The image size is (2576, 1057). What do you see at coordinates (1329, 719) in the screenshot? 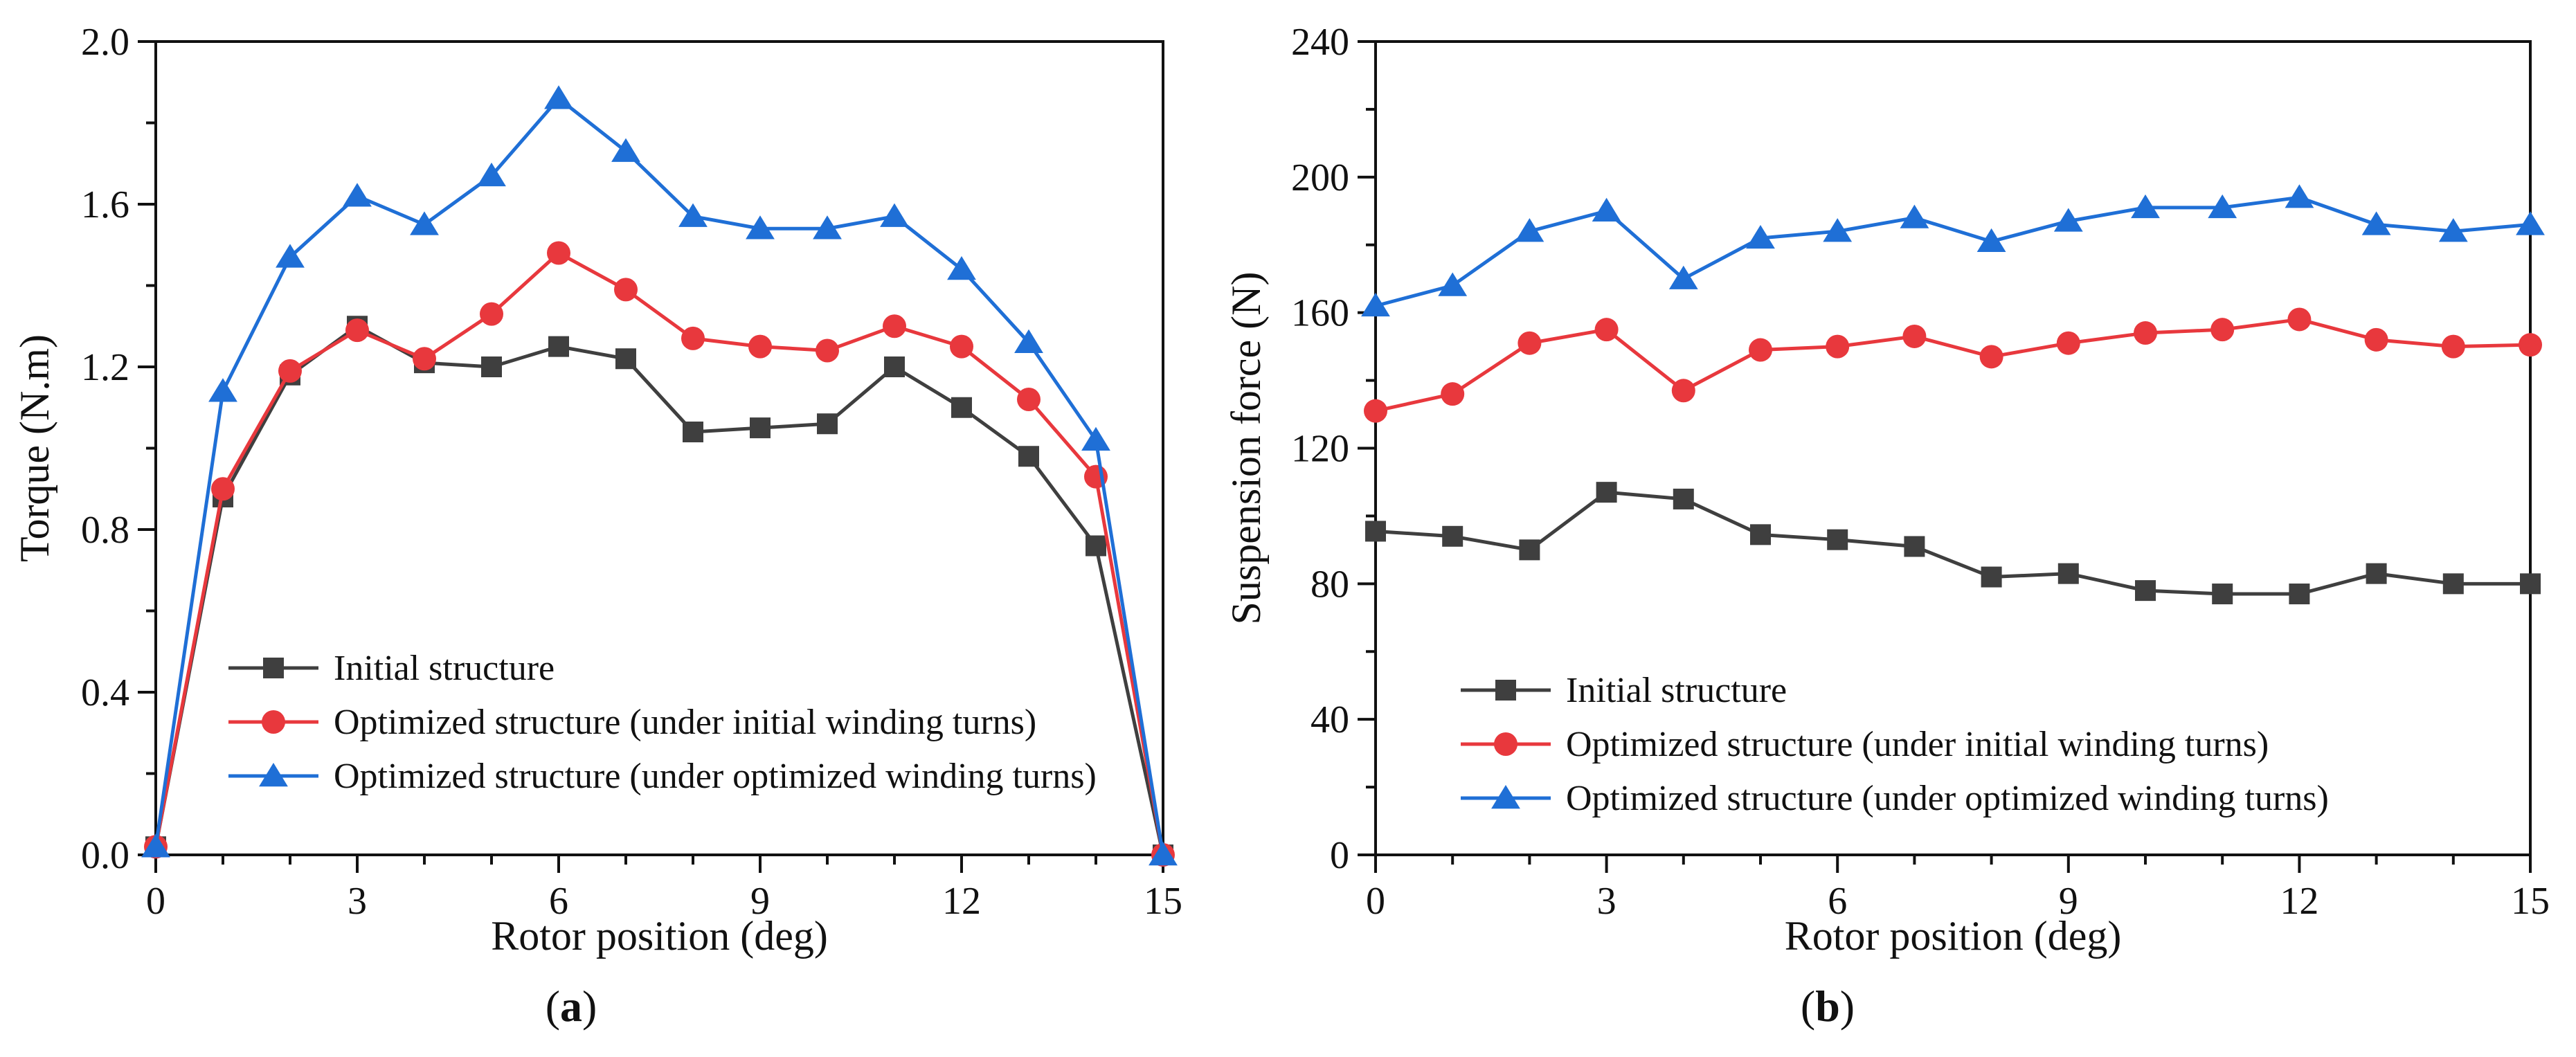
I see `y-tick-label: 40` at bounding box center [1329, 719].